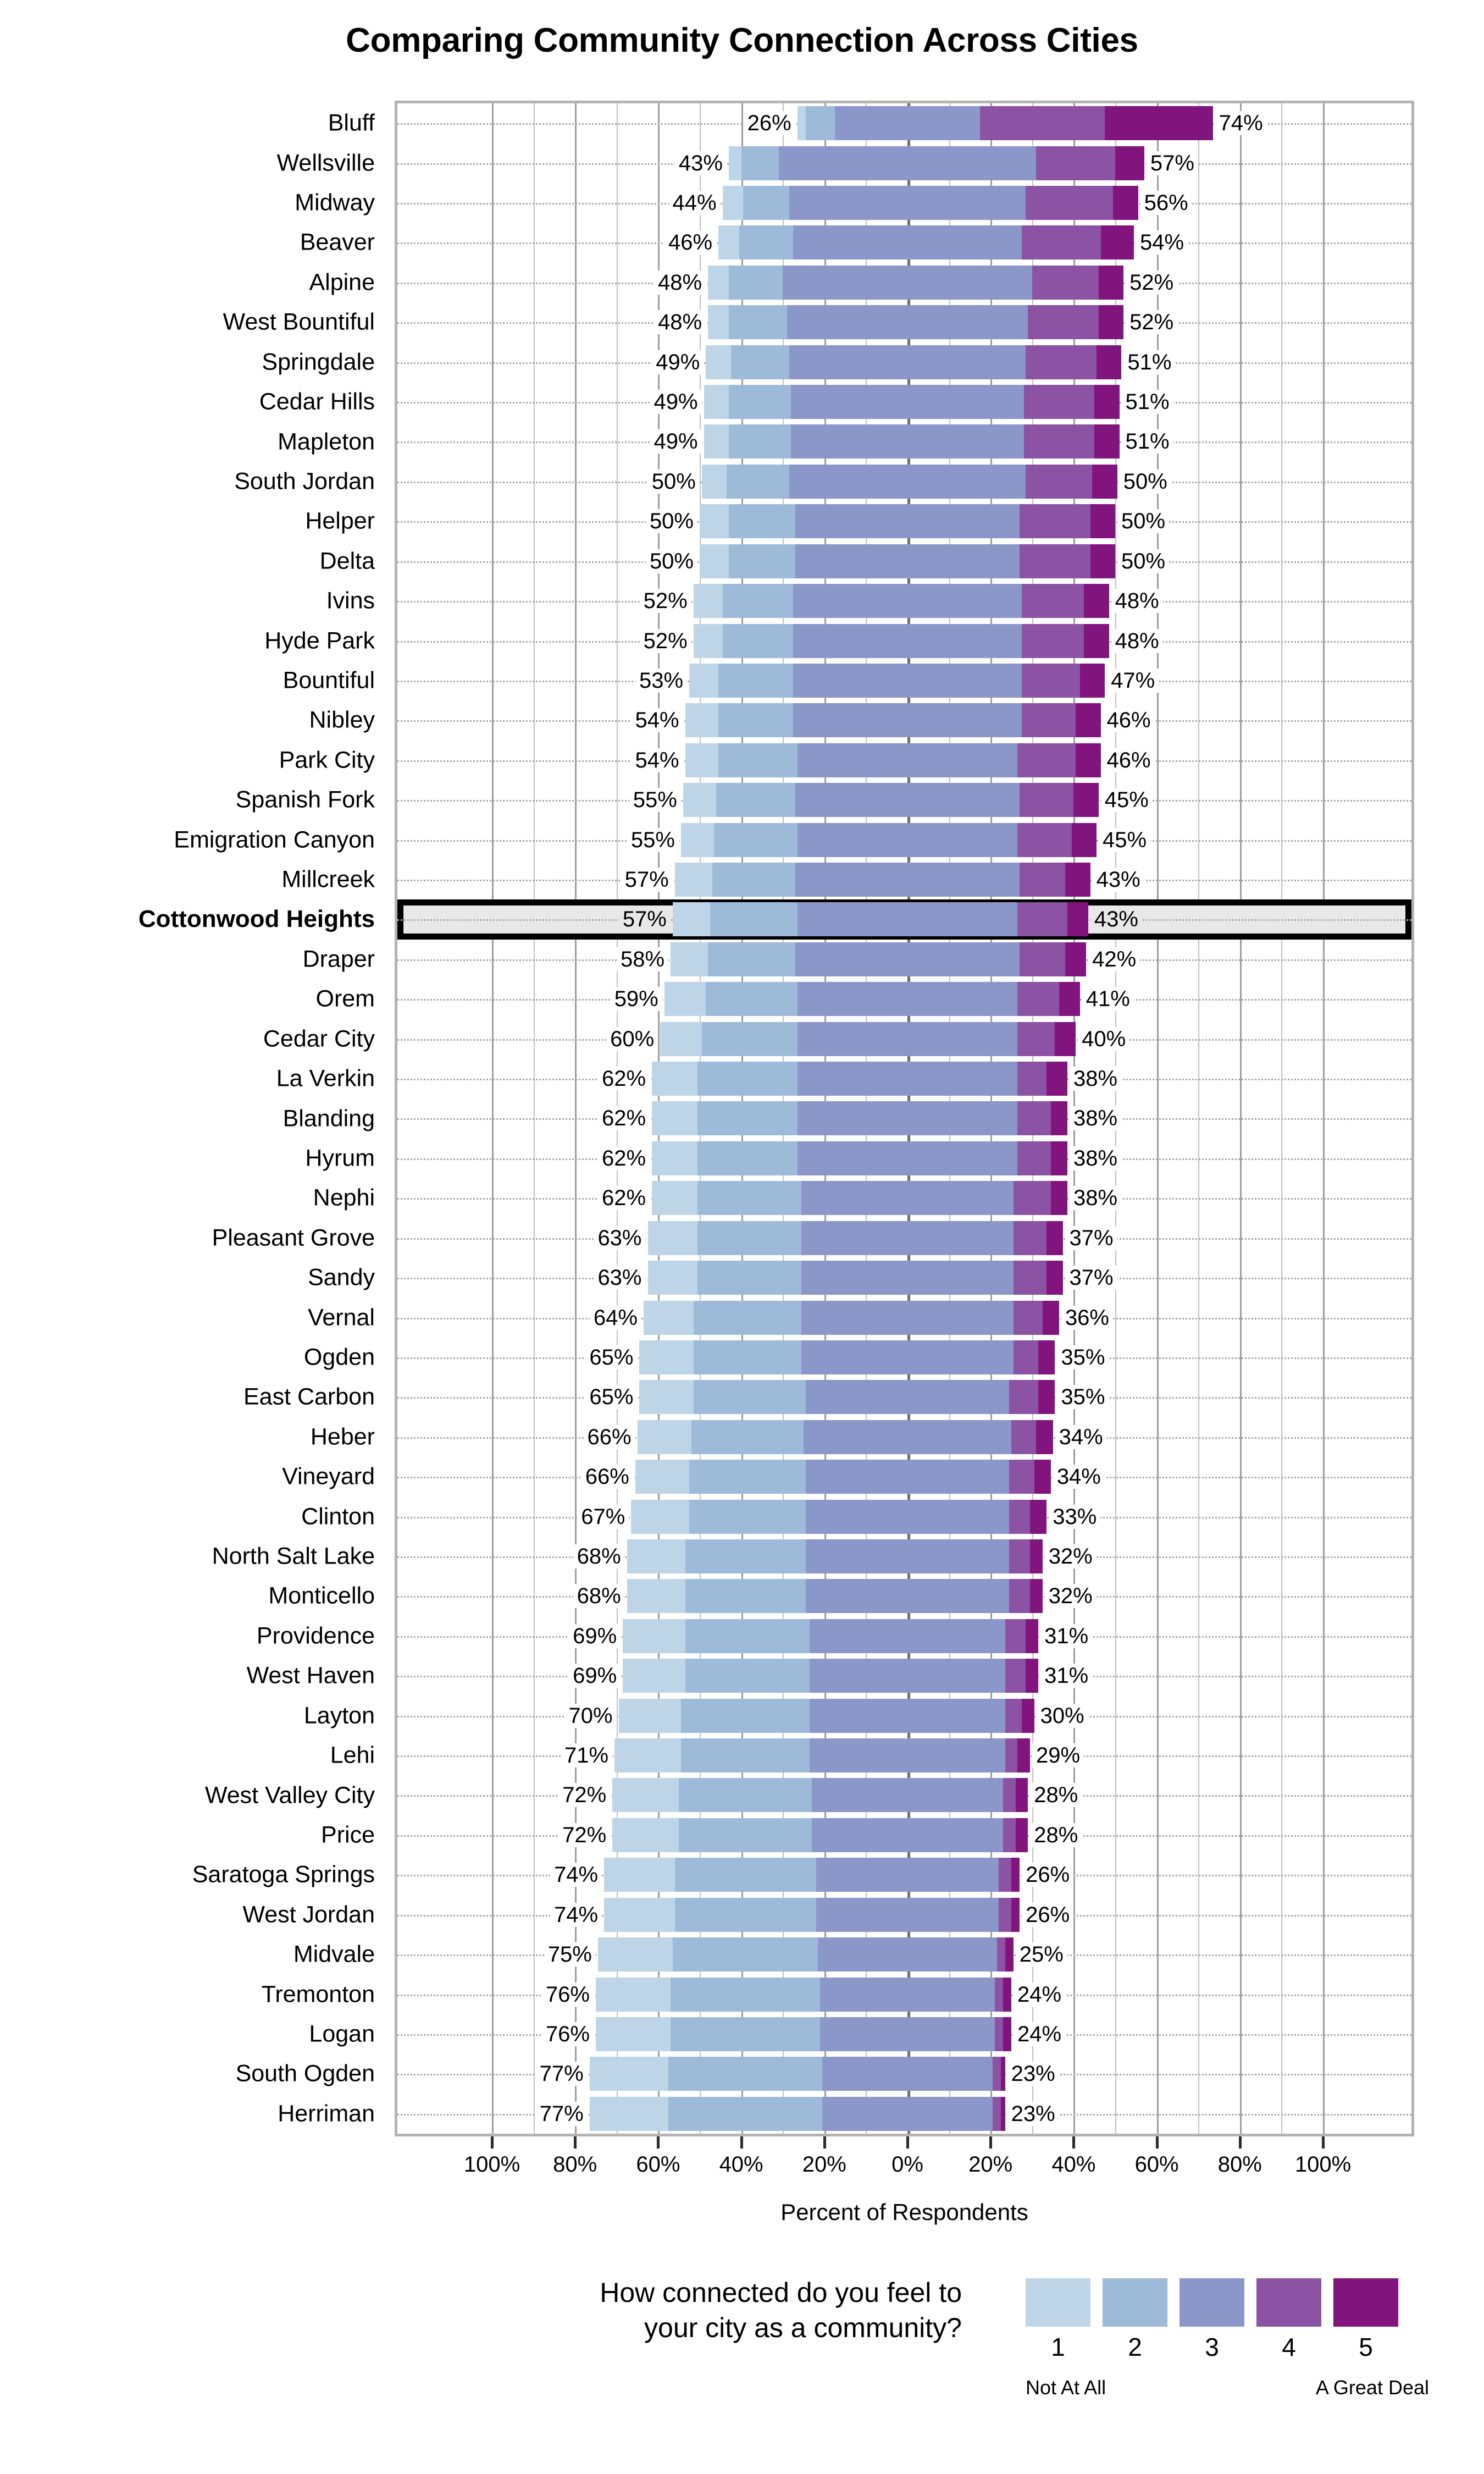 The image size is (1484, 2474). What do you see at coordinates (1066, 1676) in the screenshot?
I see `bar-label-right: 31%` at bounding box center [1066, 1676].